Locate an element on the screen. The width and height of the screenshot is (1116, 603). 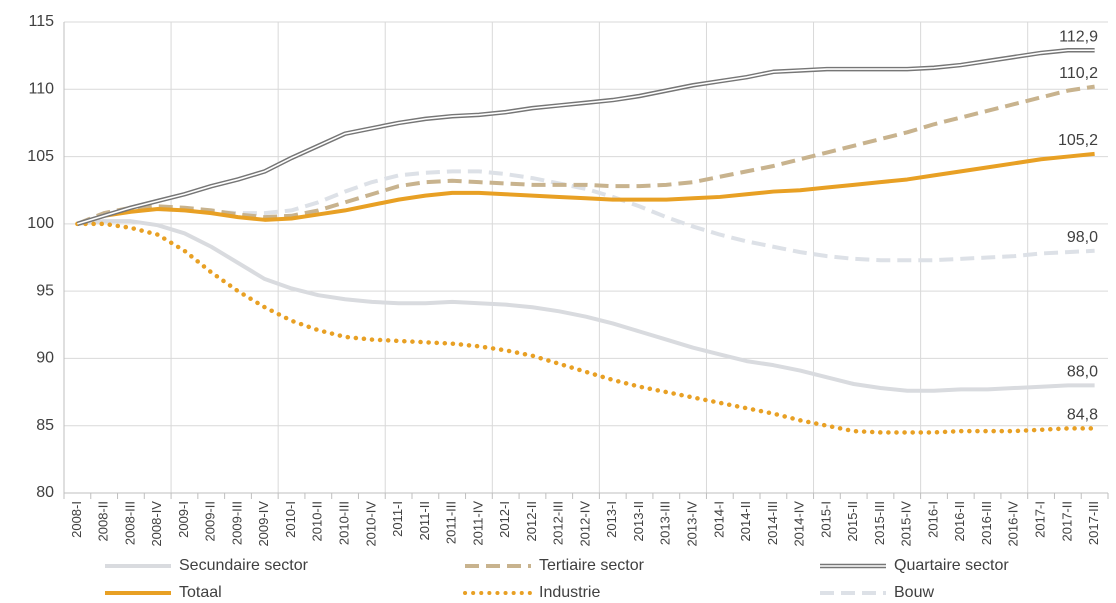
legend-label: Quartaire sector is located at coordinates (951, 565).